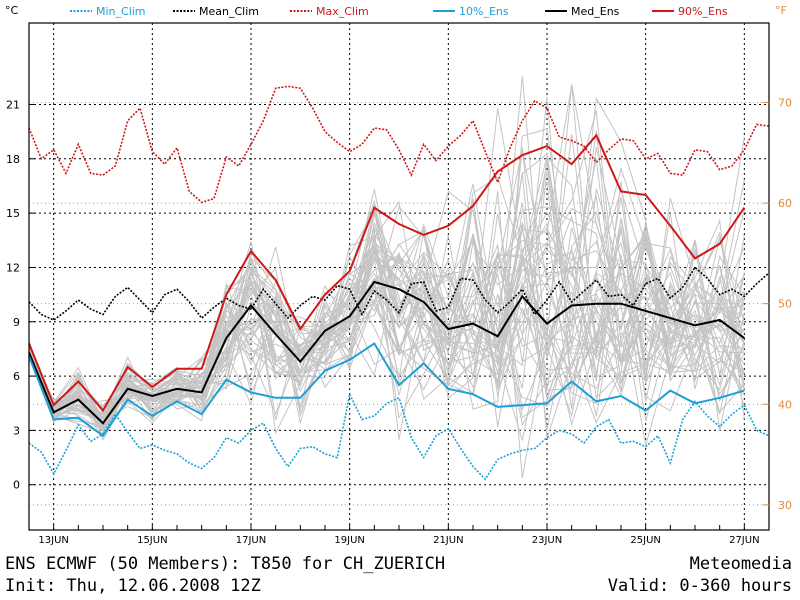 This screenshot has width=800, height=600. I want to click on x-tick-label: 15JUN, so click(152, 540).